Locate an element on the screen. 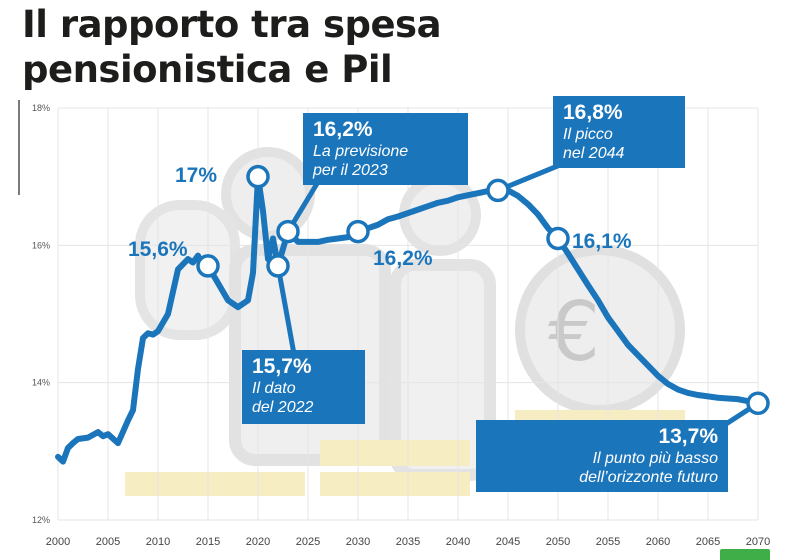  x-tick-label: 2005 is located at coordinates (108, 542).